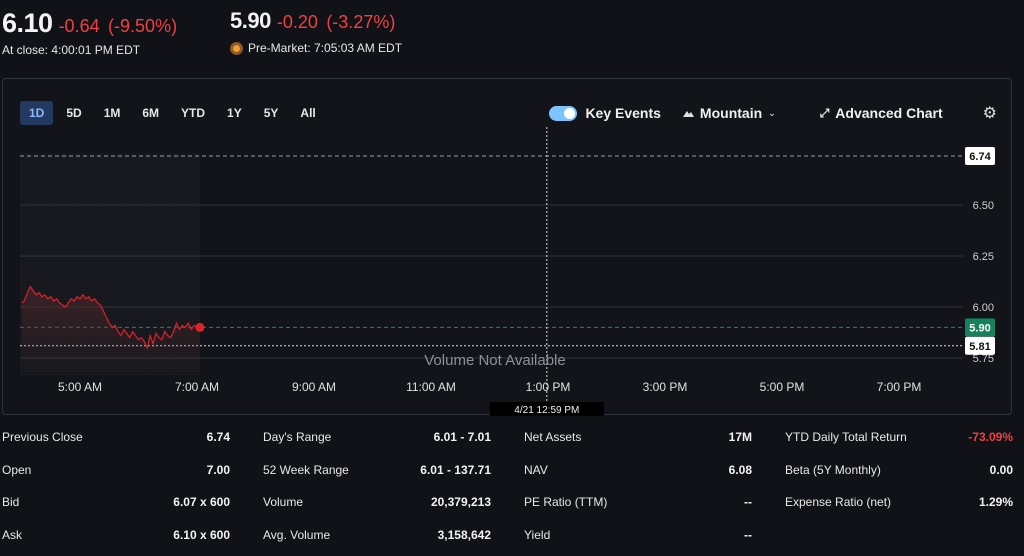 The image size is (1024, 556). I want to click on stat-row: Volume 20,379,213, so click(377, 504).